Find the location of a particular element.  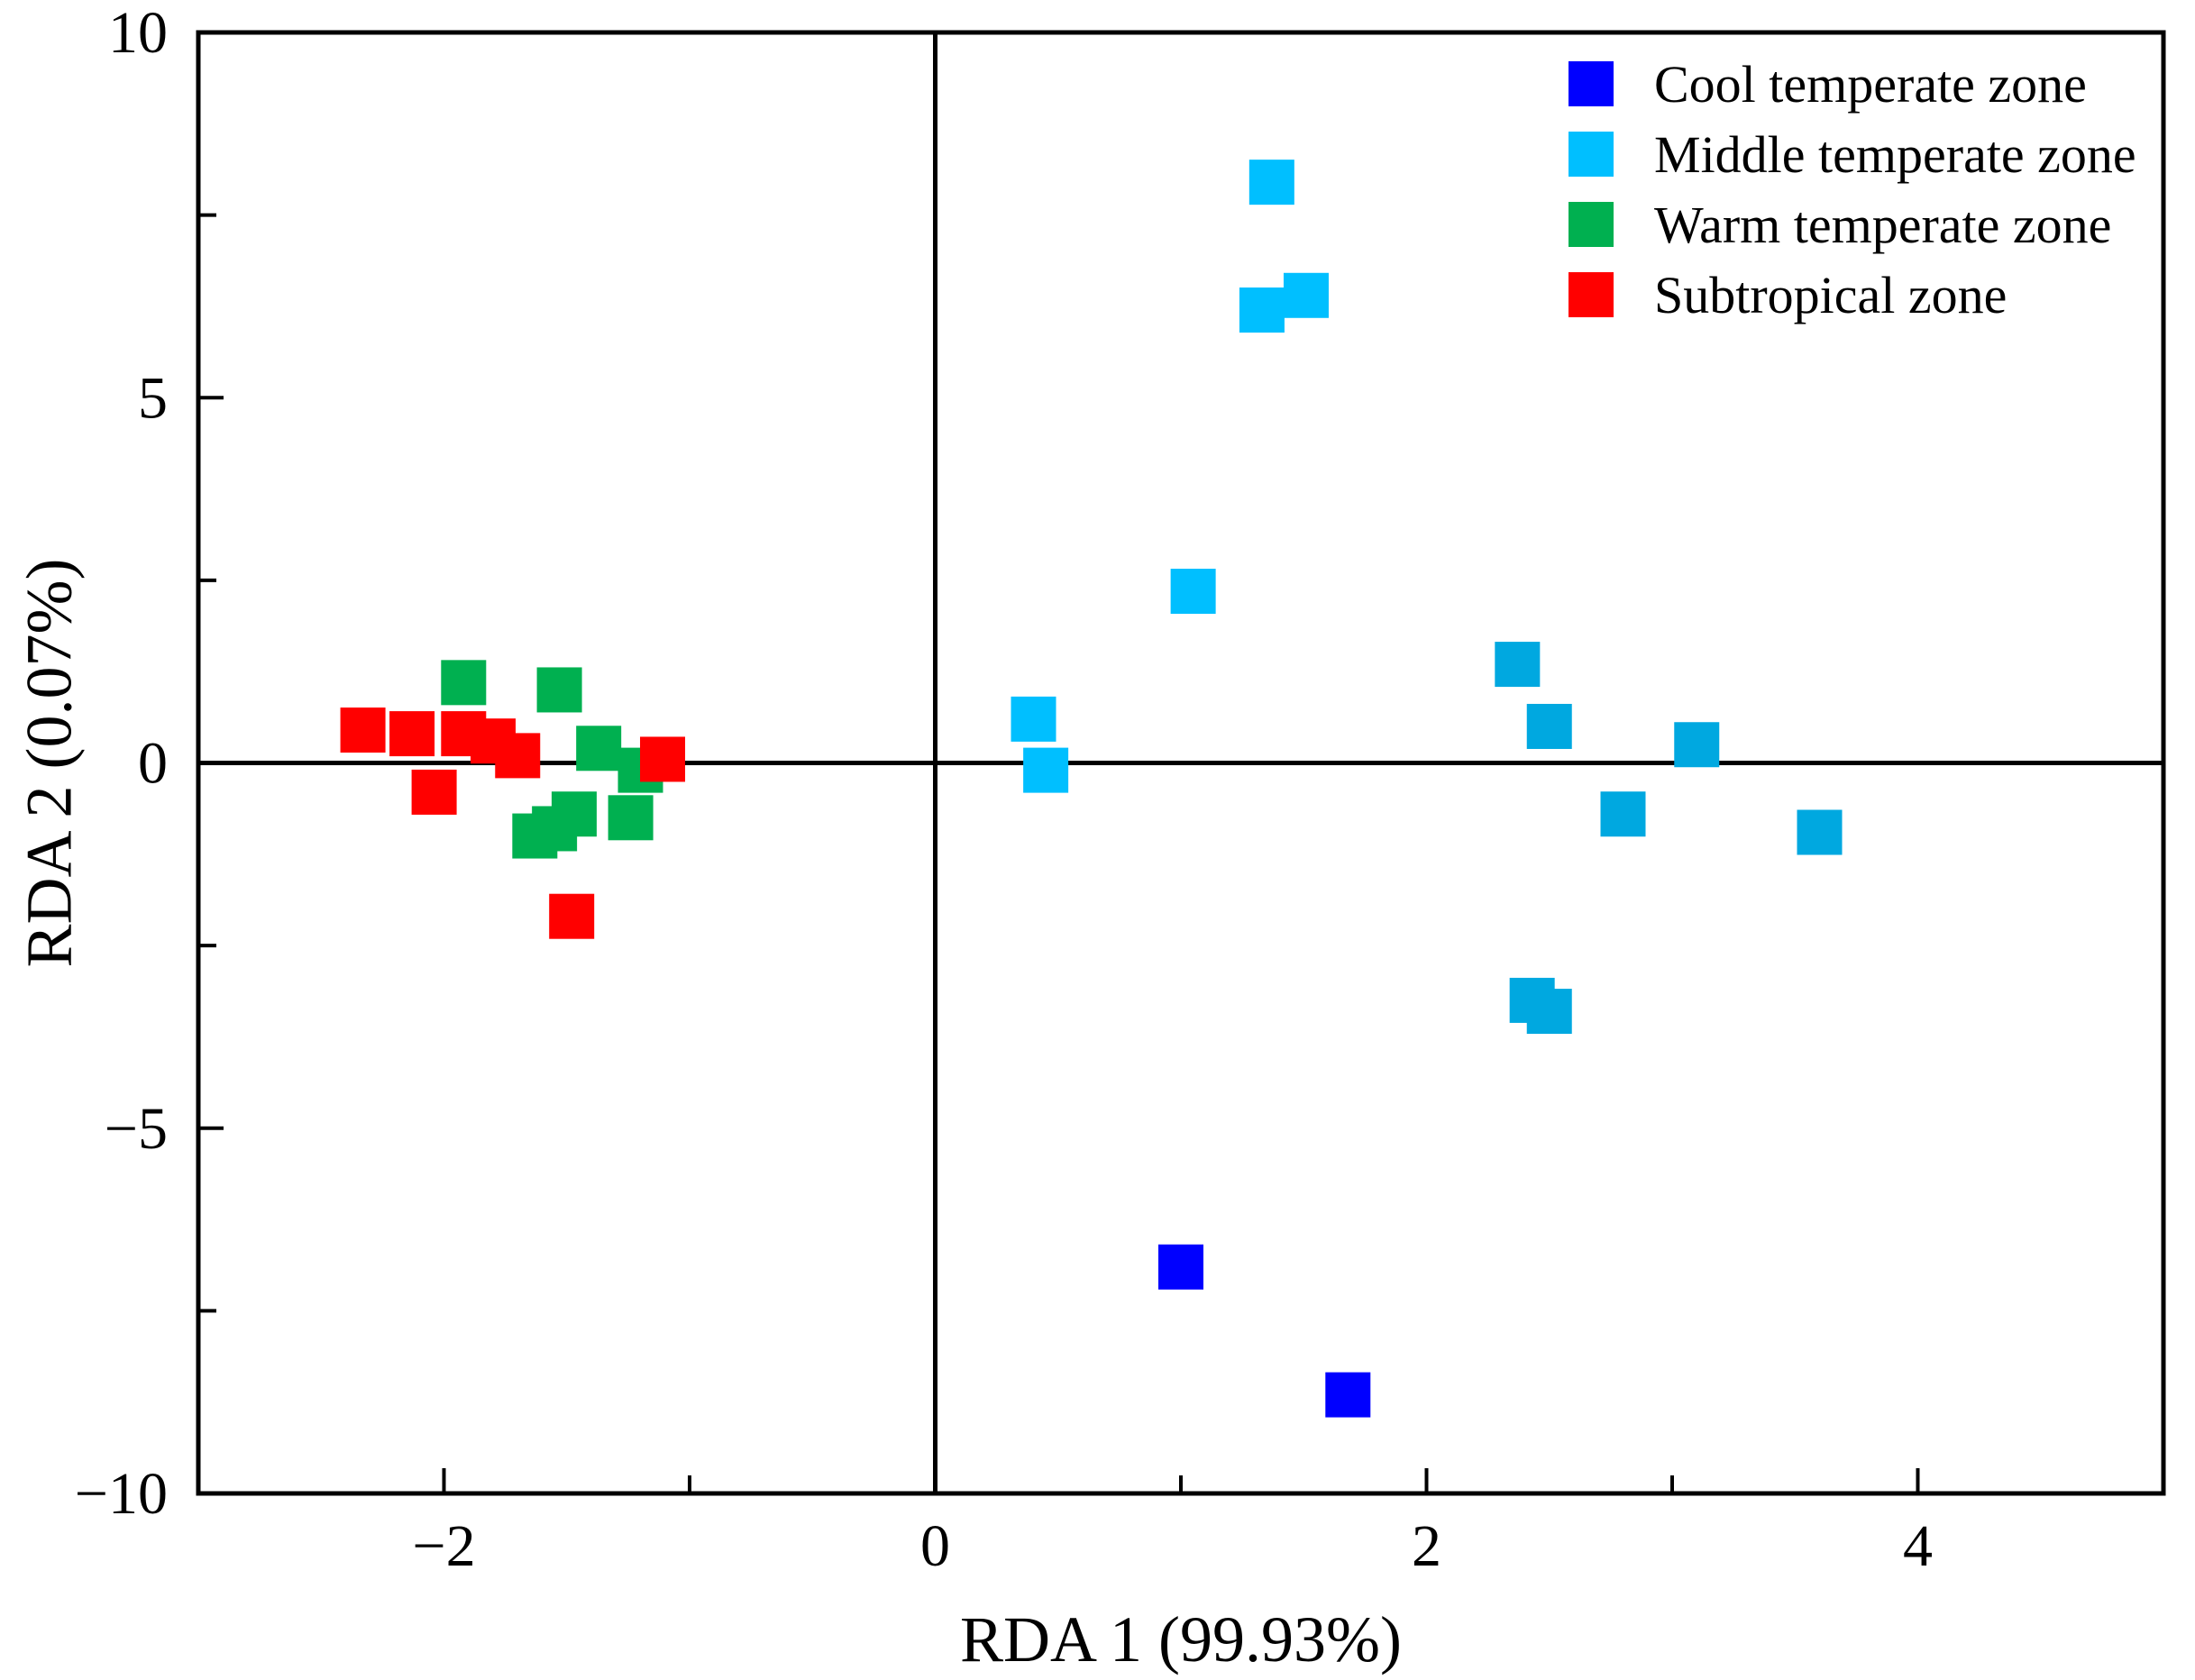

legend-label: Warm temperate zone is located at coordinates (1882, 225).